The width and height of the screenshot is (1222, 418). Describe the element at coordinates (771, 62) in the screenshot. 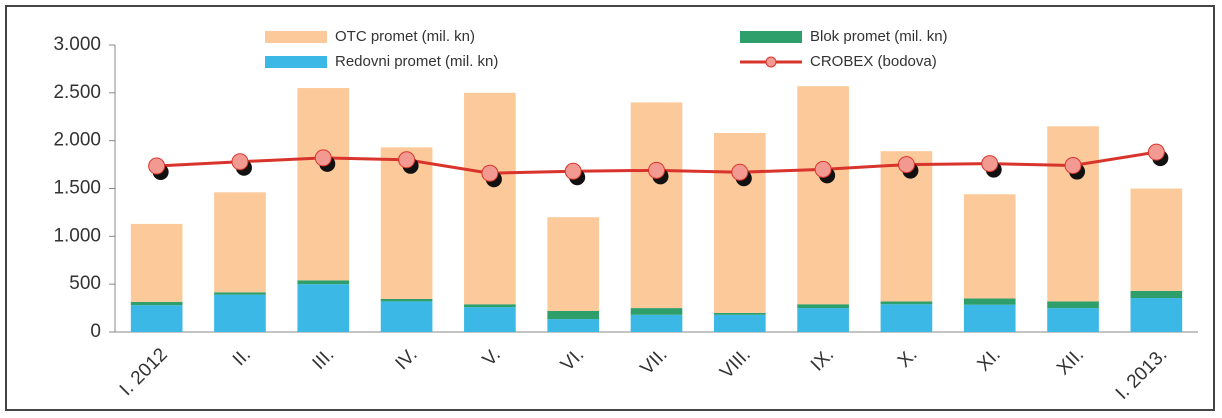

I see `legend-marker` at that location.